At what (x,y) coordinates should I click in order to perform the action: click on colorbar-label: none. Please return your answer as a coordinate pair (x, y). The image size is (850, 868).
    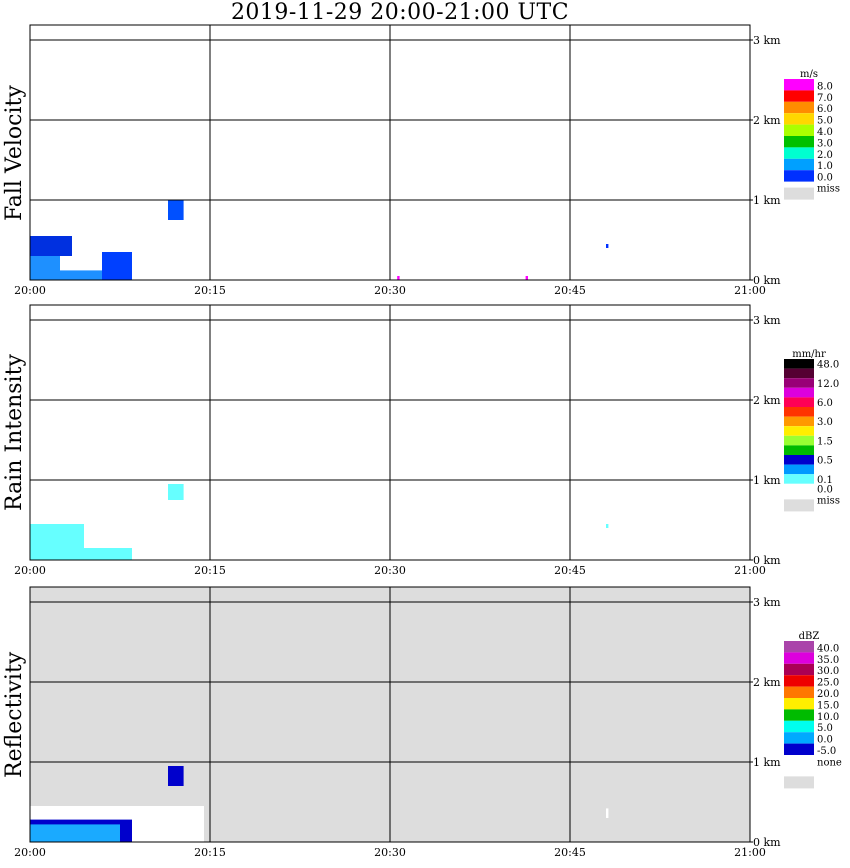
    Looking at the image, I should click on (829, 762).